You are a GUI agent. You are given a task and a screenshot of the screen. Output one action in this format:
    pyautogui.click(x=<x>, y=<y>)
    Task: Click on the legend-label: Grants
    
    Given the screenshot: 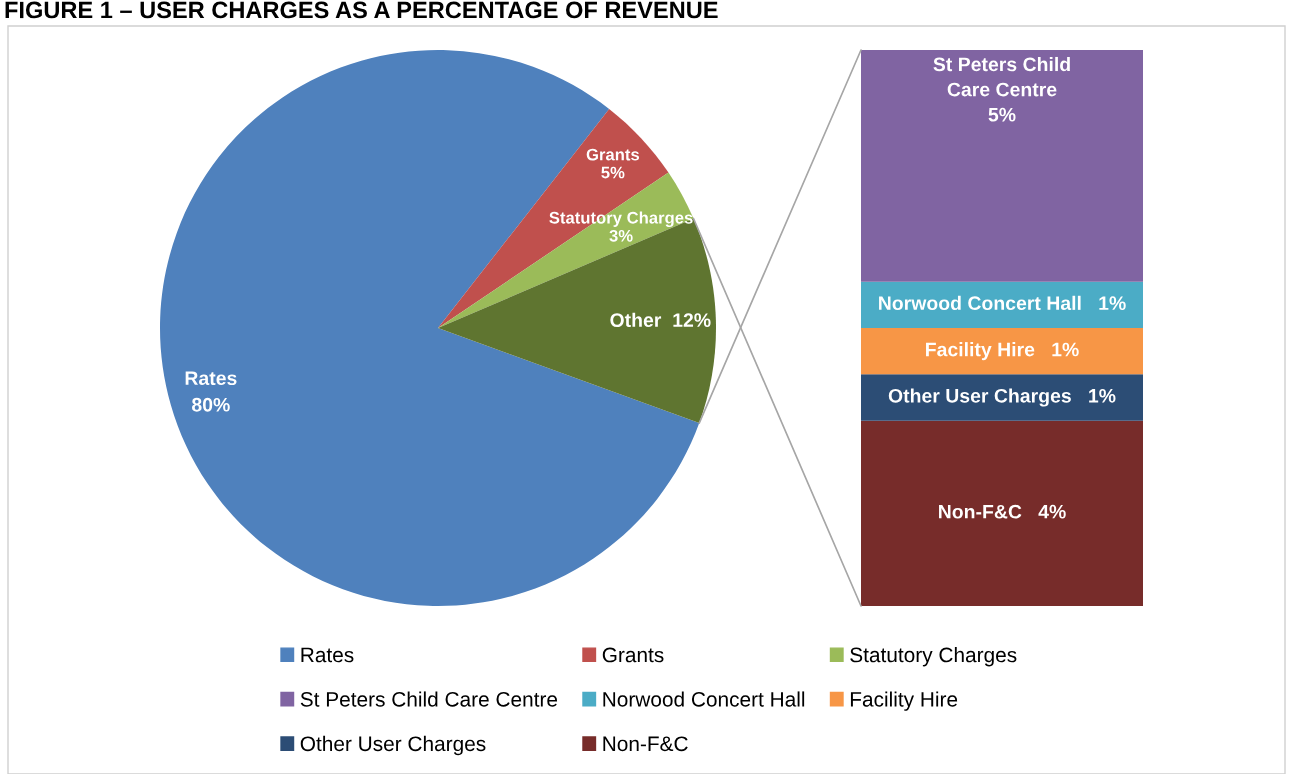 What is the action you would take?
    pyautogui.click(x=633, y=655)
    